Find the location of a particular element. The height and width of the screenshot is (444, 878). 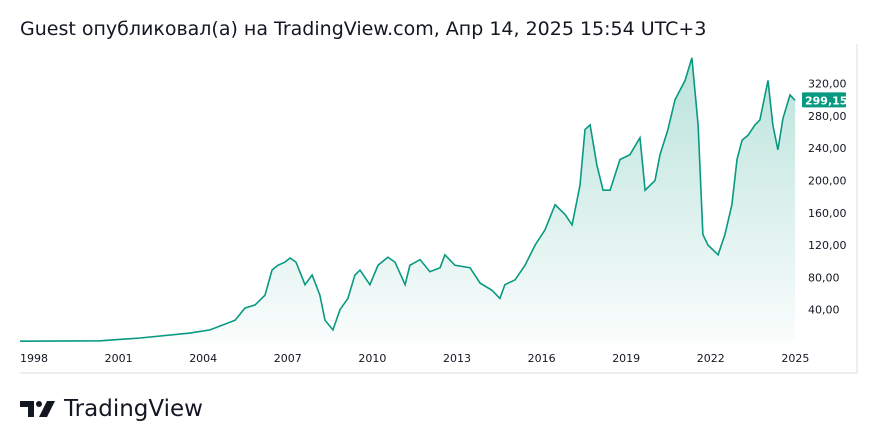

brand-name: TradingView is located at coordinates (133, 409).